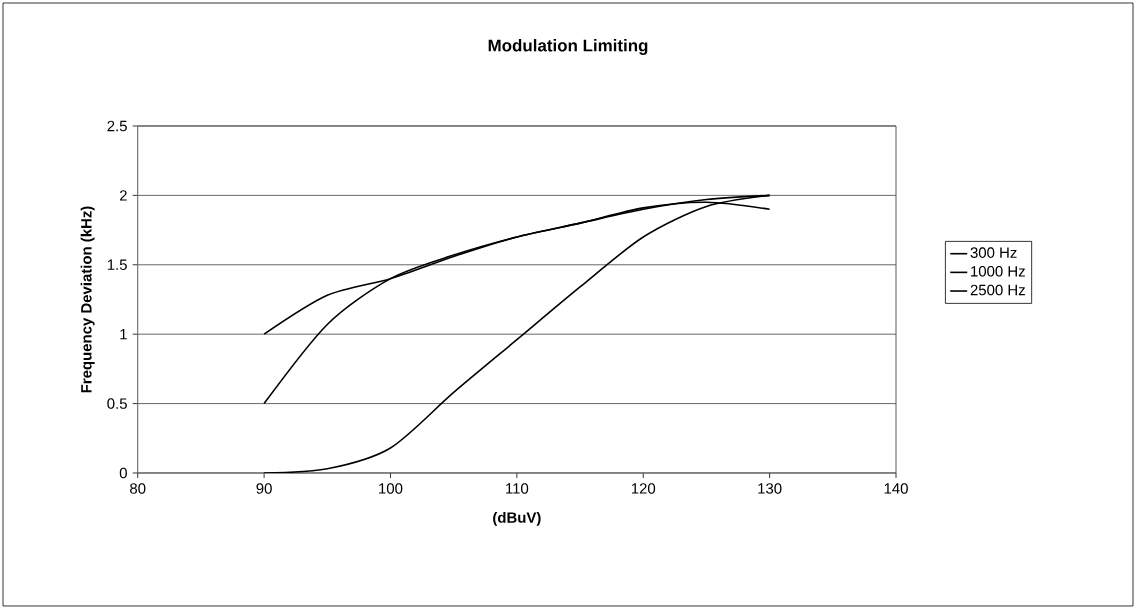  What do you see at coordinates (117, 264) in the screenshot?
I see `y-tick-label: 1.5` at bounding box center [117, 264].